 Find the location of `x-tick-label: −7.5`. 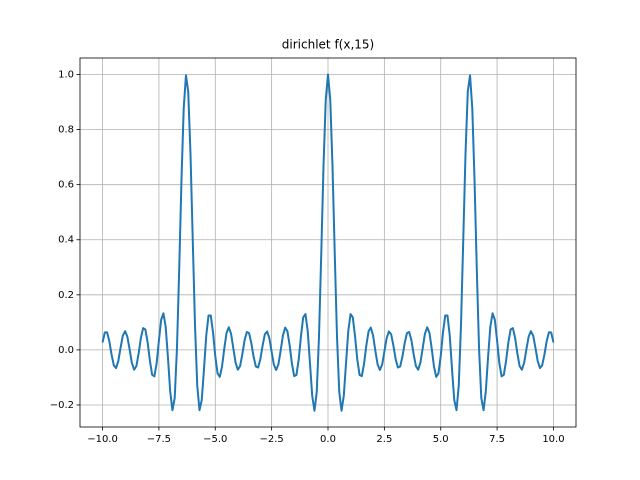

x-tick-label: −7.5 is located at coordinates (159, 439).